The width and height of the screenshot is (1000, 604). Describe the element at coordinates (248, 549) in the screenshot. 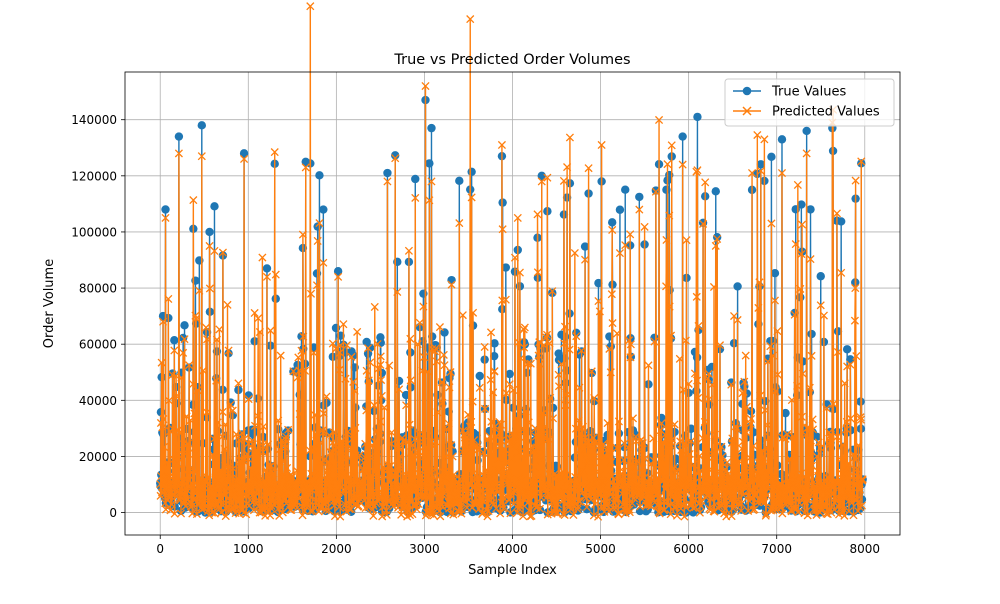

I see `x-tick-label: 1000` at that location.